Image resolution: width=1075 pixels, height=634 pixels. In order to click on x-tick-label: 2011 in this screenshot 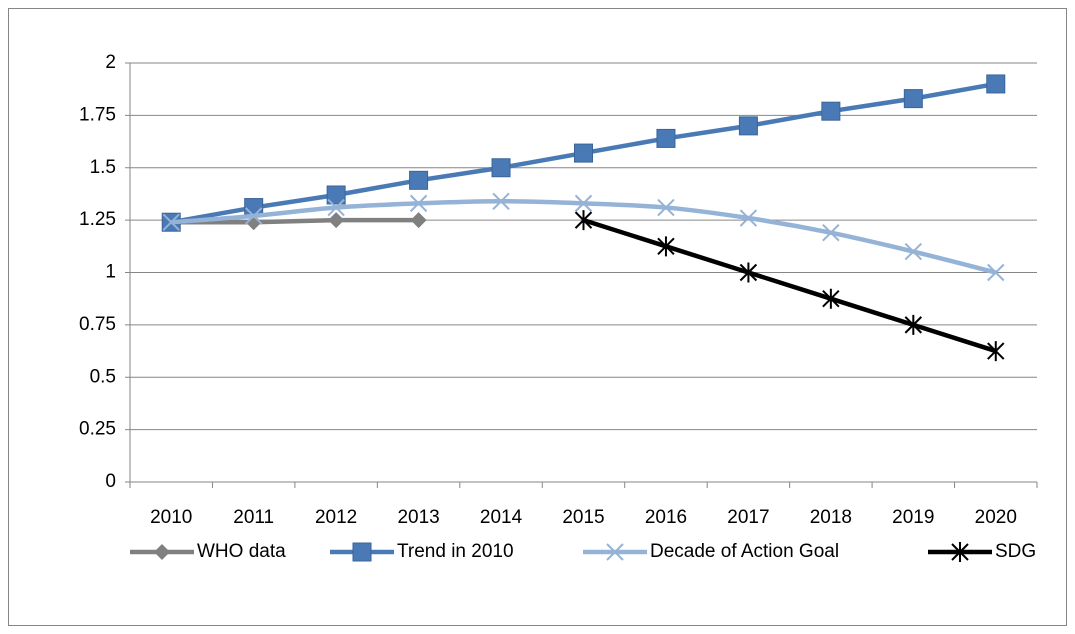, I will do `click(253, 517)`.